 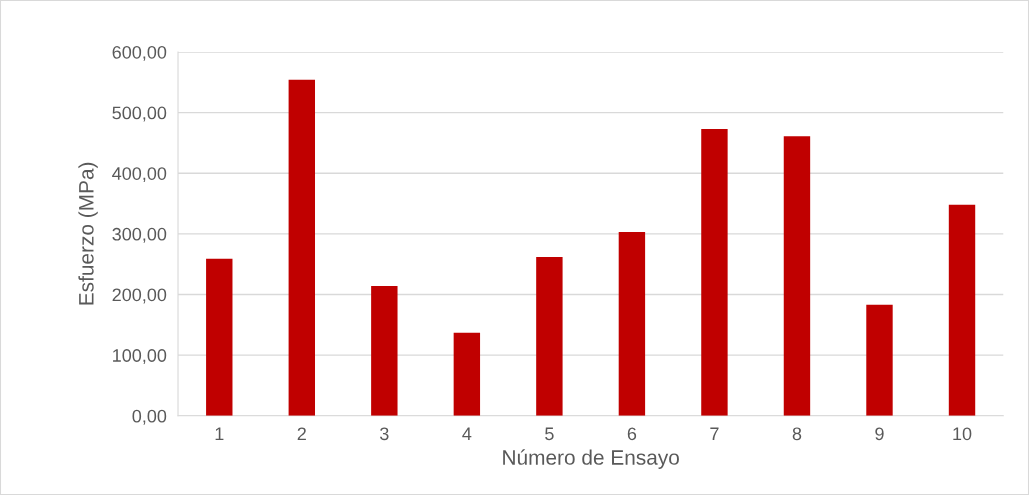 What do you see at coordinates (149, 417) in the screenshot?
I see `y-tick-label: 0,00` at bounding box center [149, 417].